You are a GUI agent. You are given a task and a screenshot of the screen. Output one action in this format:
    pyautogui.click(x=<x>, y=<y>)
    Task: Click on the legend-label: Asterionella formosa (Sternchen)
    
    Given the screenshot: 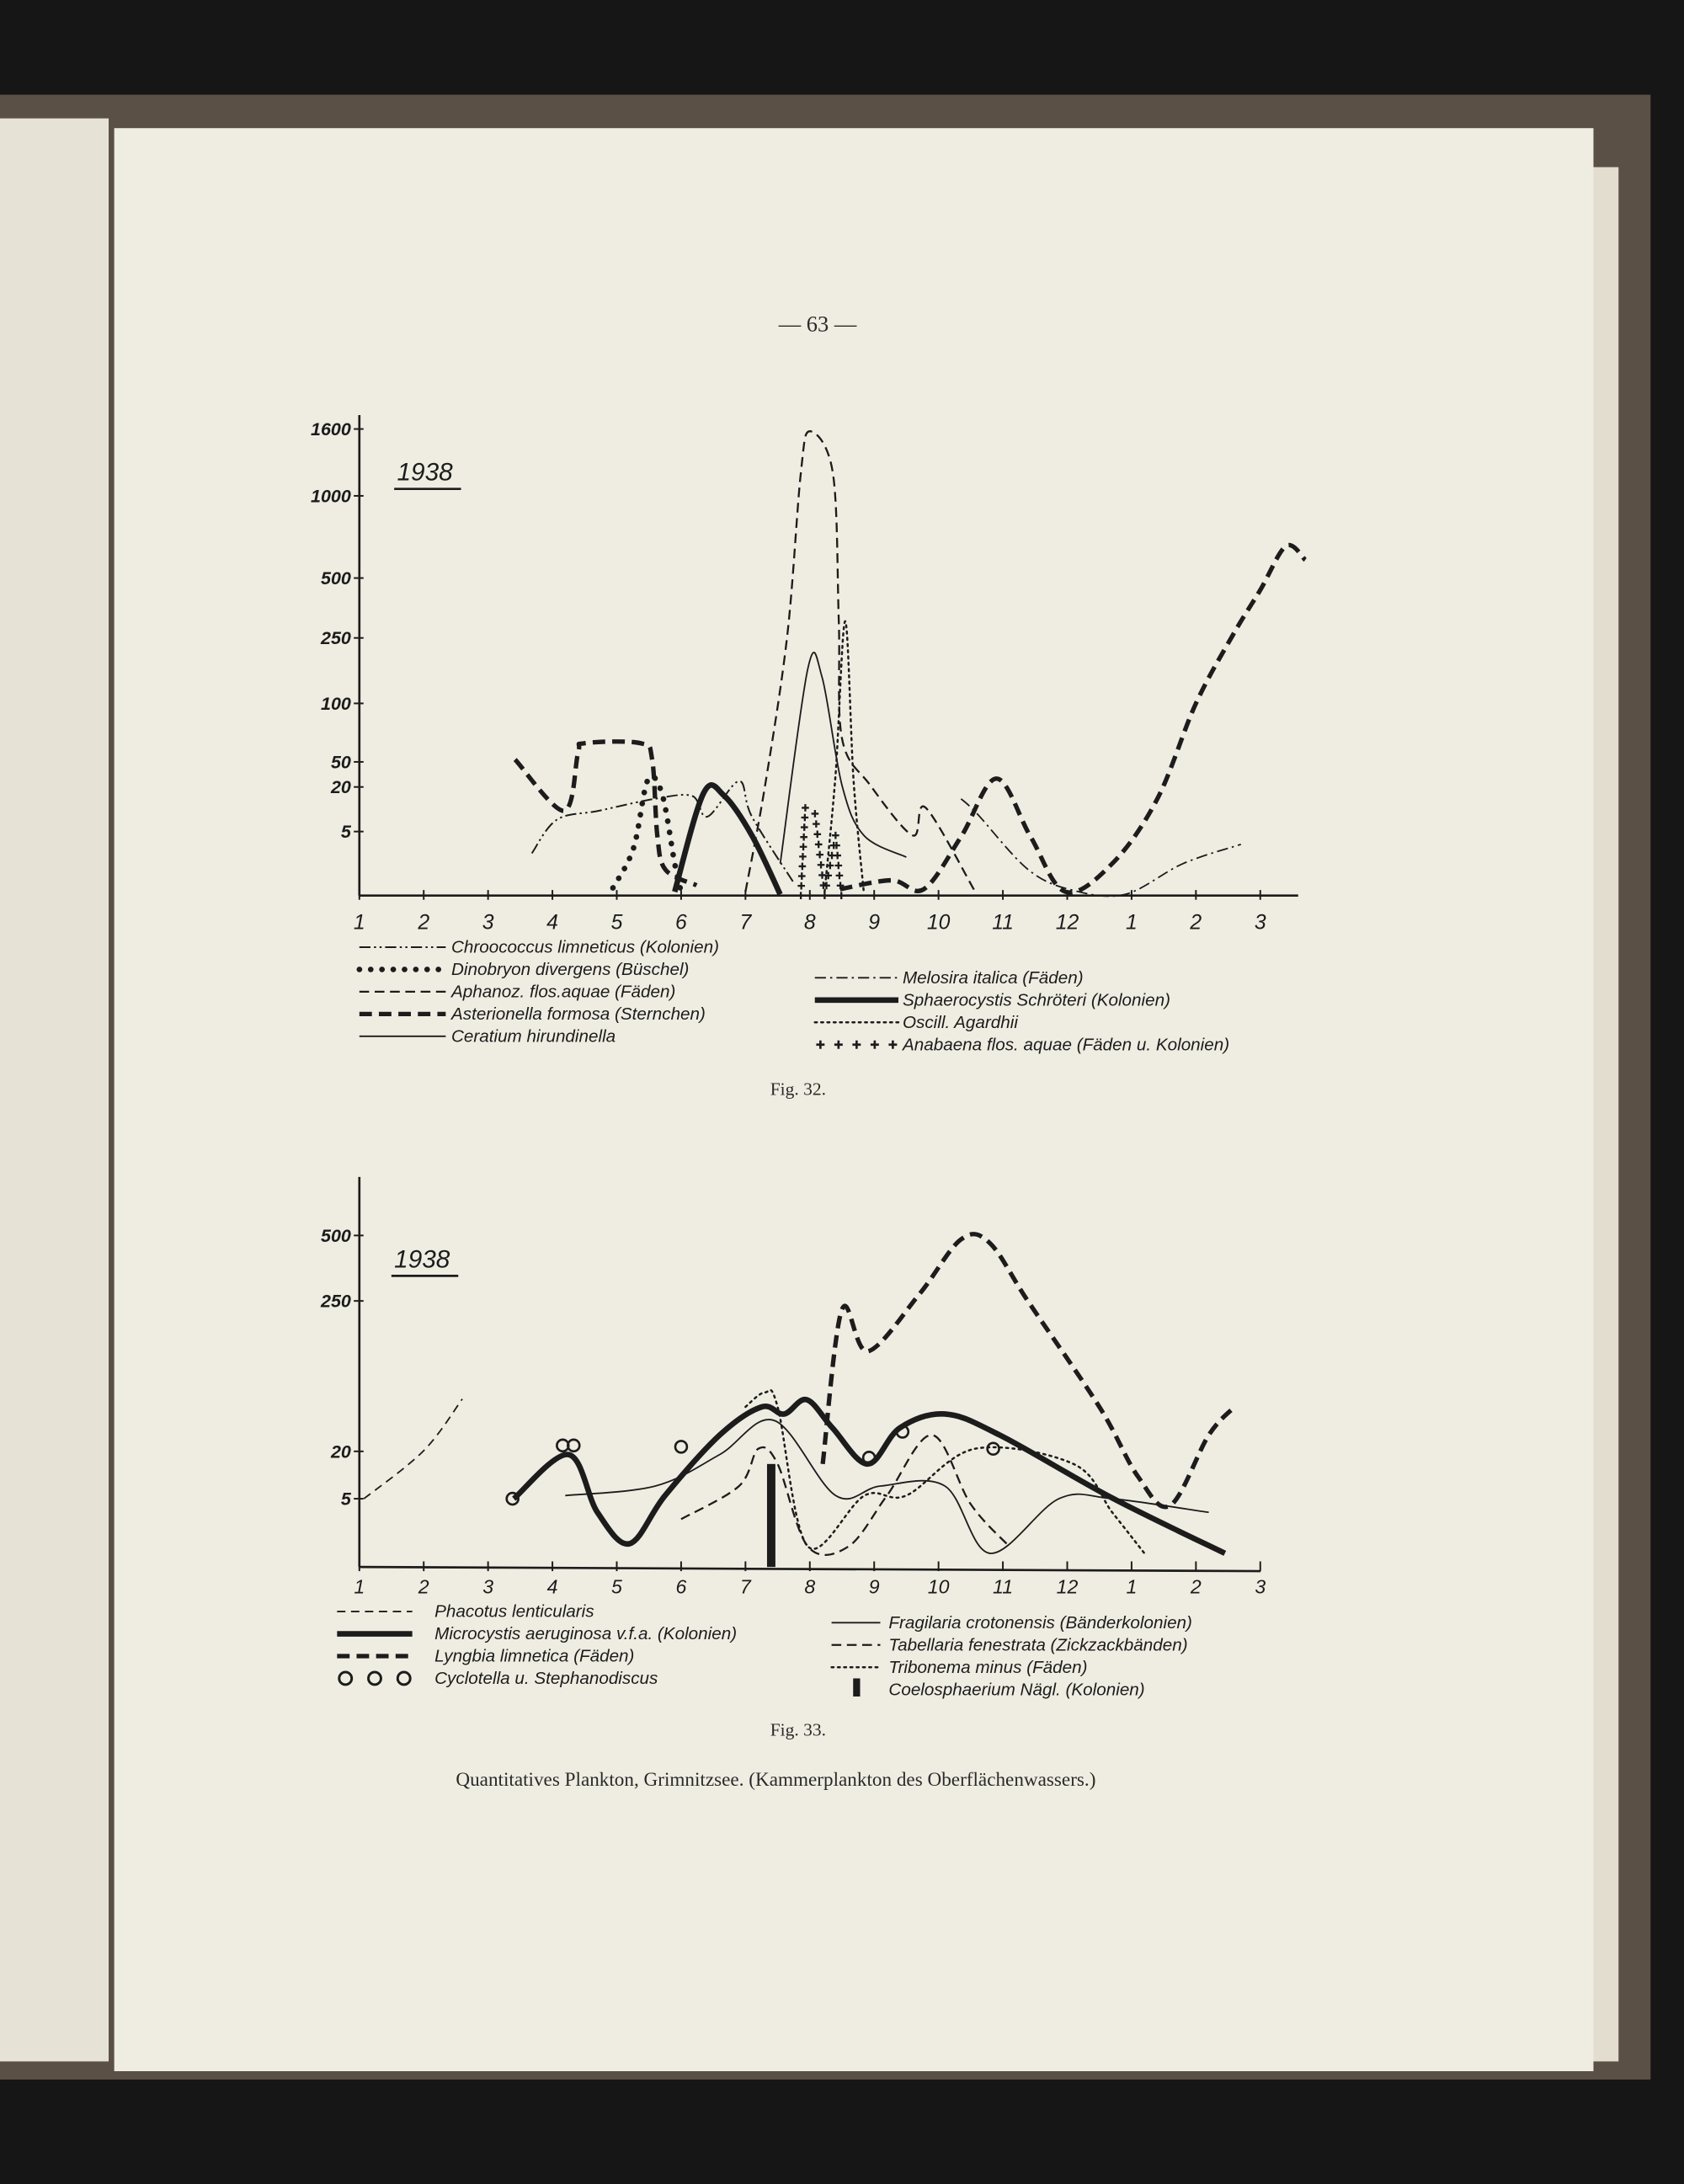 What is the action you would take?
    pyautogui.click(x=578, y=1014)
    